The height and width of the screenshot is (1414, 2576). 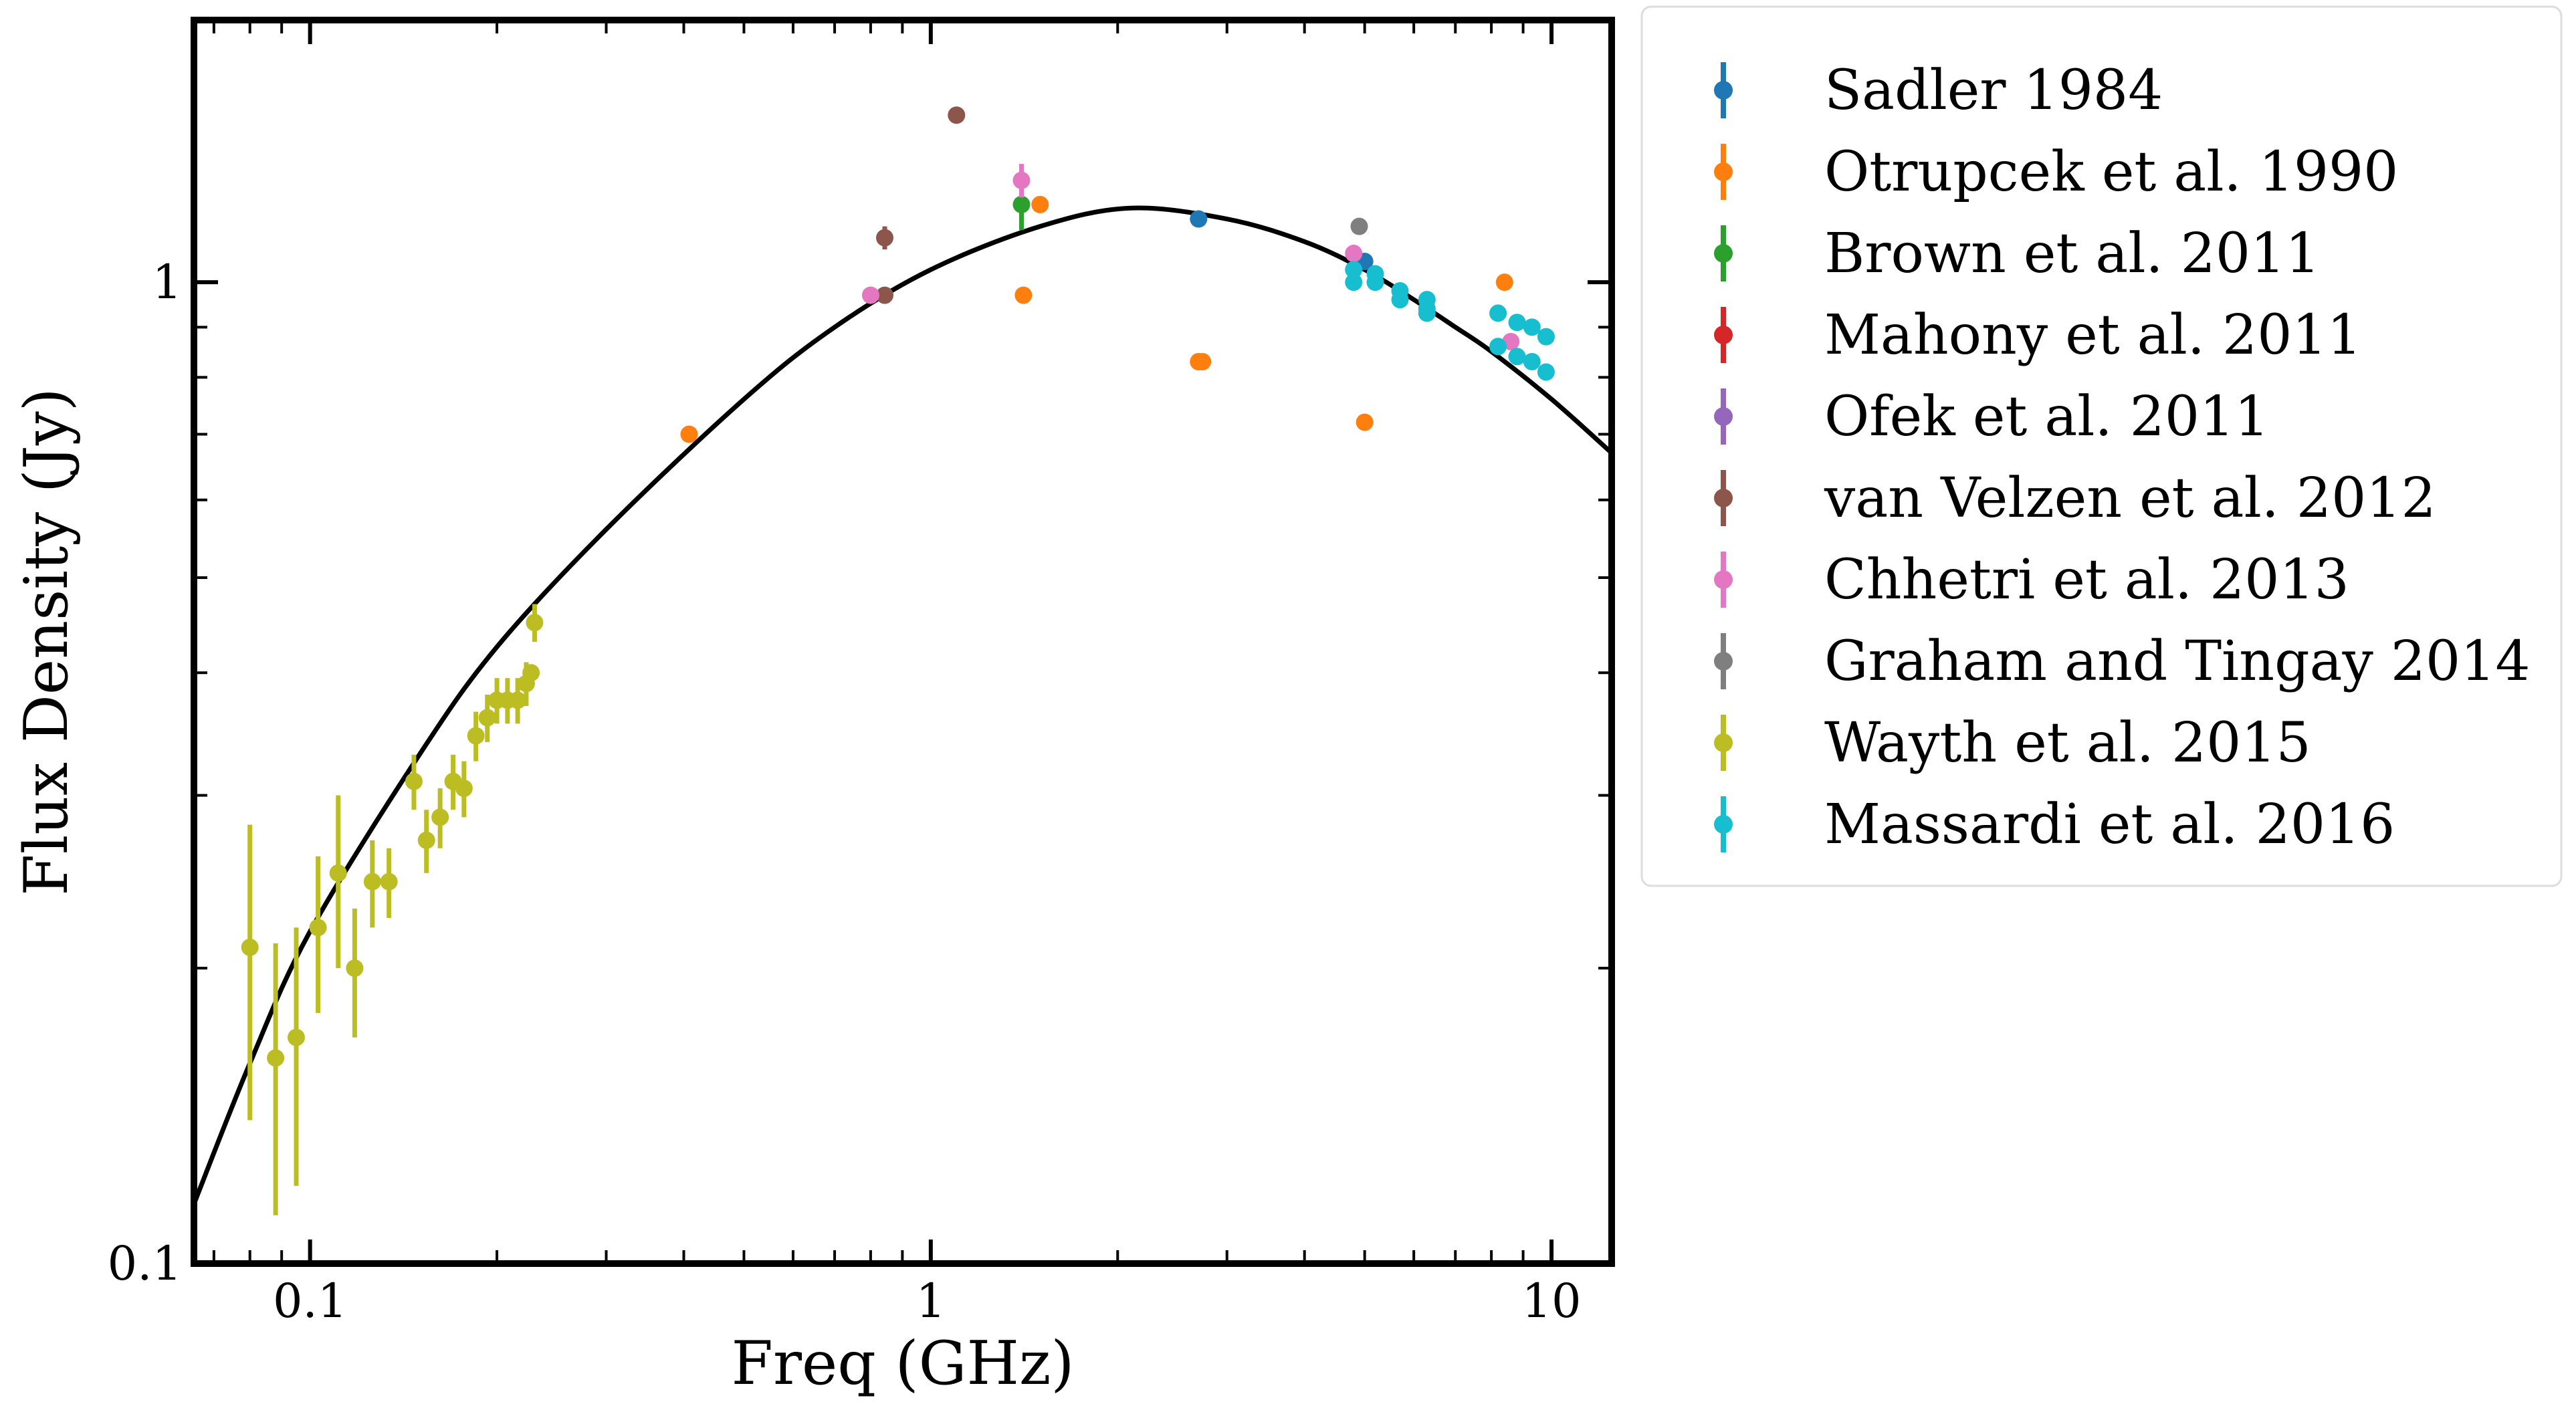 What do you see at coordinates (2047, 417) in the screenshot?
I see `legend-label: Ofek et al. 2011` at bounding box center [2047, 417].